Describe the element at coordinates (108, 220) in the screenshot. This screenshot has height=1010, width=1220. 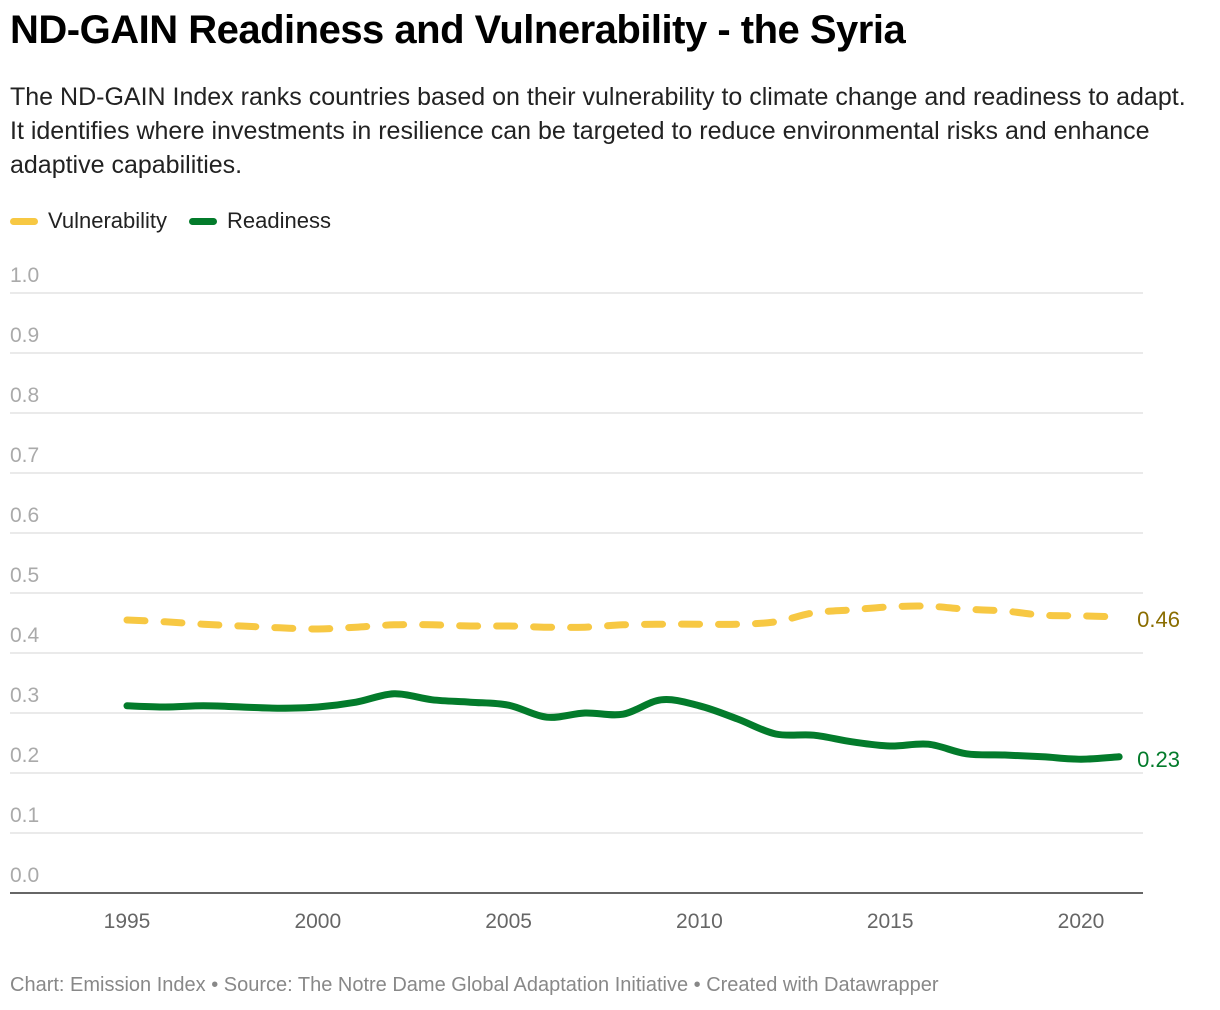
I see `legend-label: Vulnerability` at that location.